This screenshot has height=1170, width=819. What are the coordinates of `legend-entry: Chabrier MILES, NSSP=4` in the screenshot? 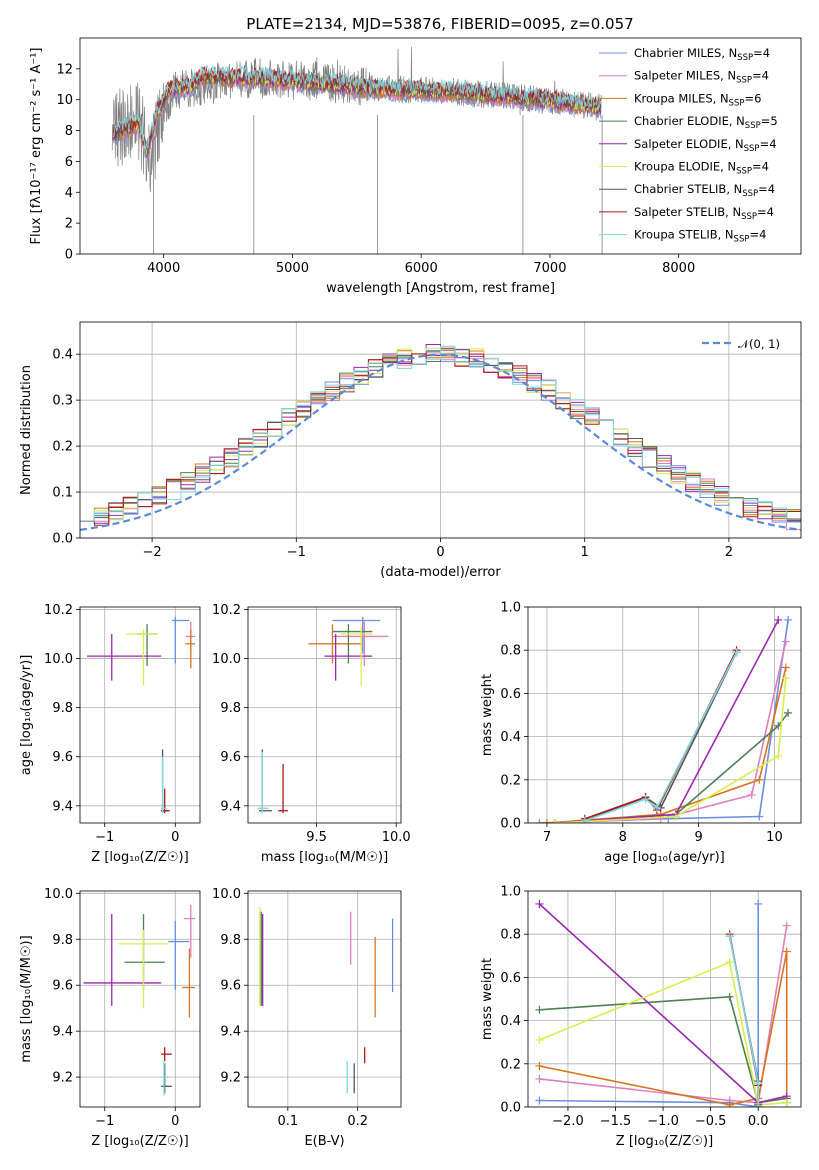 It's located at (702, 54).